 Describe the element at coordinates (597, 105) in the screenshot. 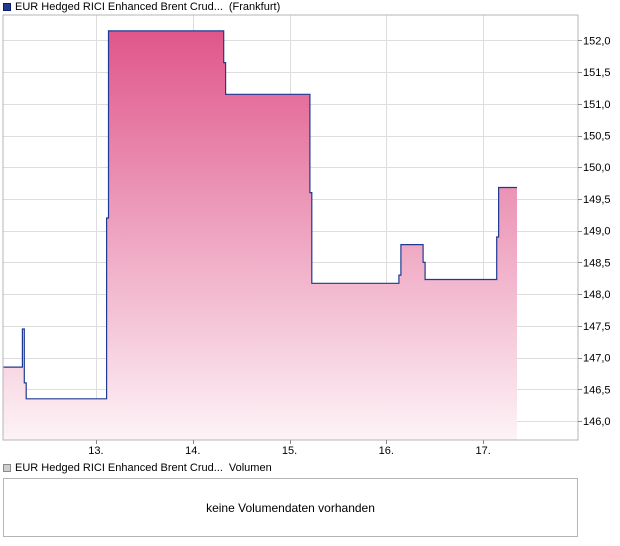

I see `y-tick-label: 151,0` at that location.